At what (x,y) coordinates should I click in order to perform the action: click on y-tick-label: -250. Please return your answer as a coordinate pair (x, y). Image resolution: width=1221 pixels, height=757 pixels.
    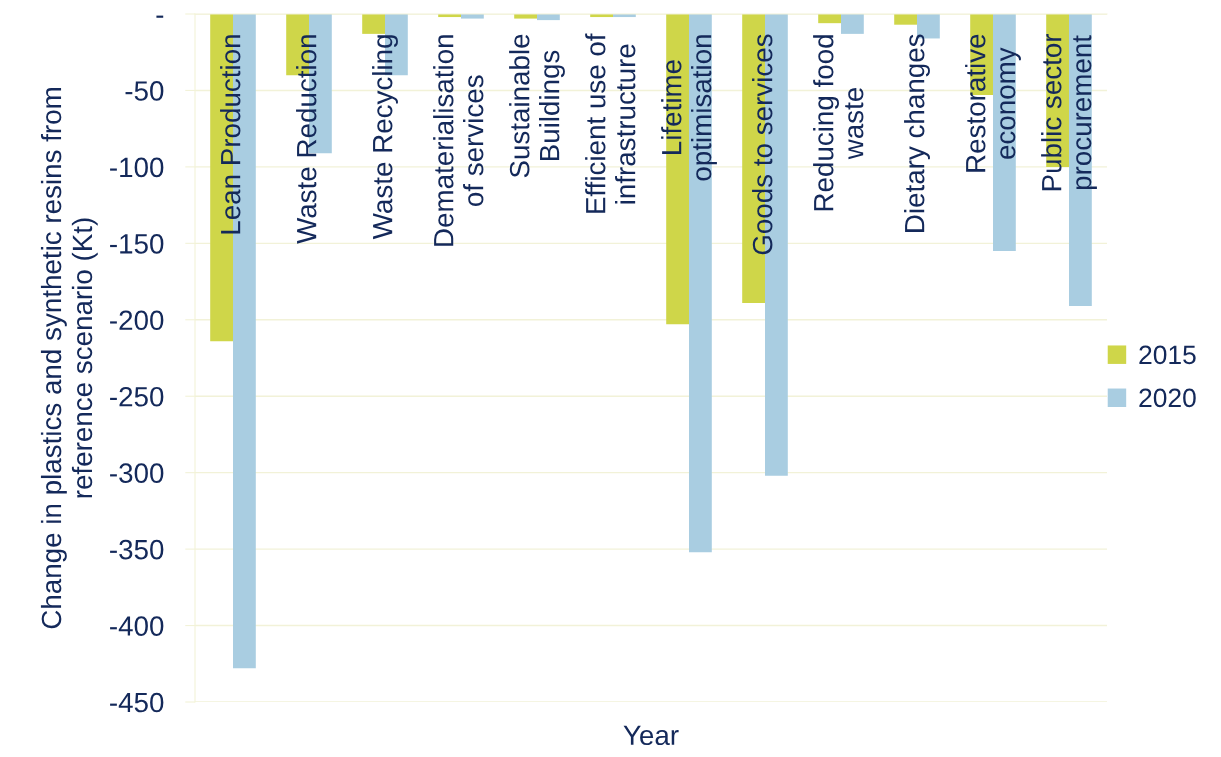
    Looking at the image, I should click on (137, 396).